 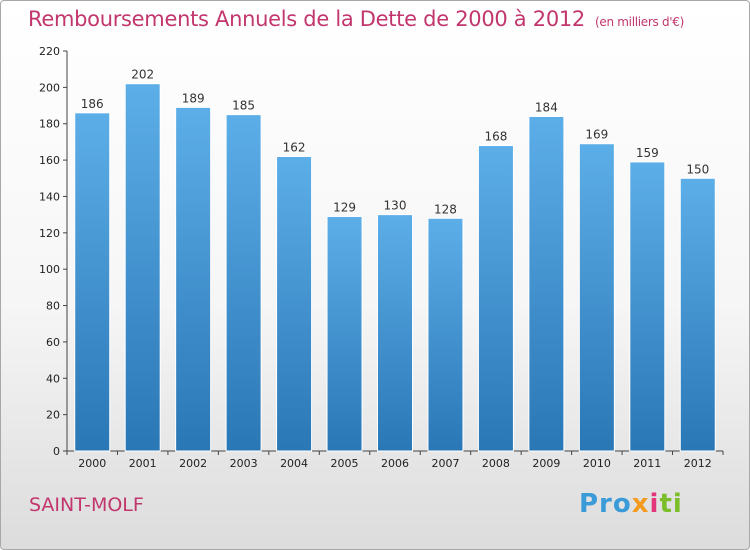 What do you see at coordinates (49, 233) in the screenshot?
I see `y-tick-label: 120` at bounding box center [49, 233].